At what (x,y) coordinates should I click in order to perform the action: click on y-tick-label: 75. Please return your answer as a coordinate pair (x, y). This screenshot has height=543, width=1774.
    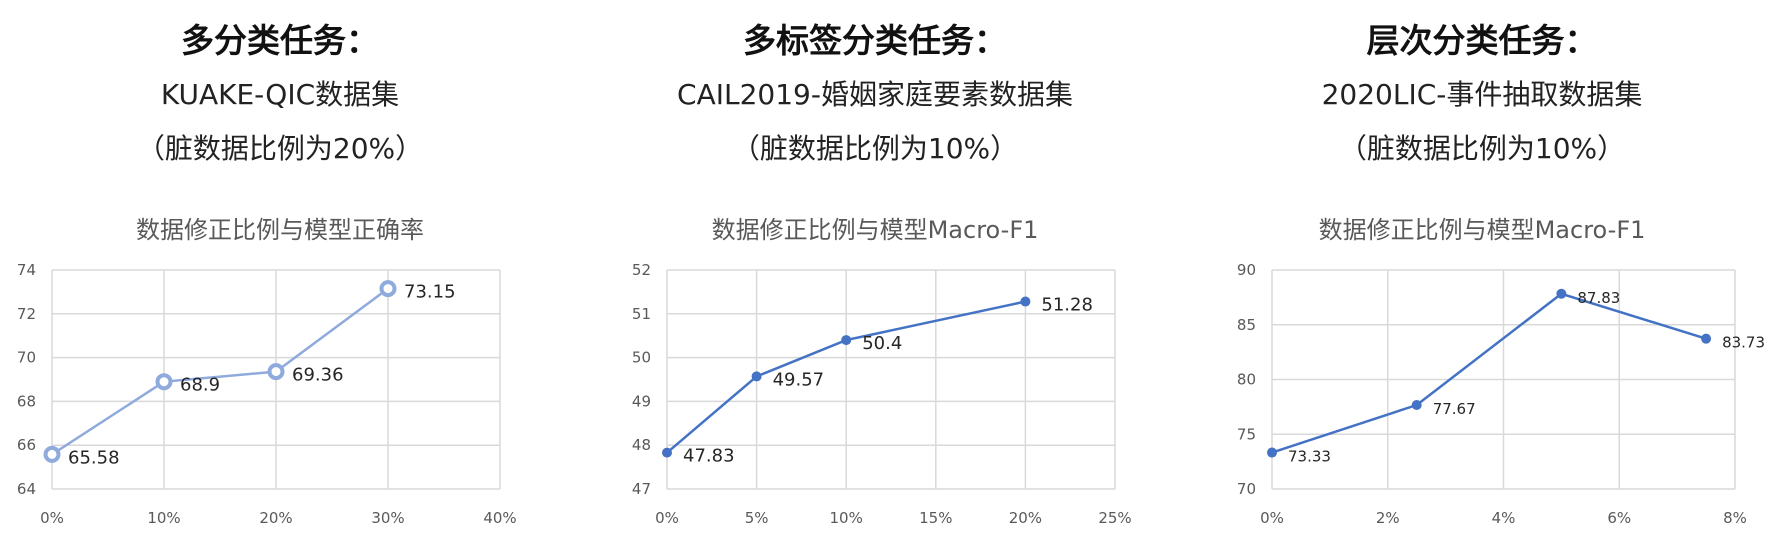
    Looking at the image, I should click on (1246, 434).